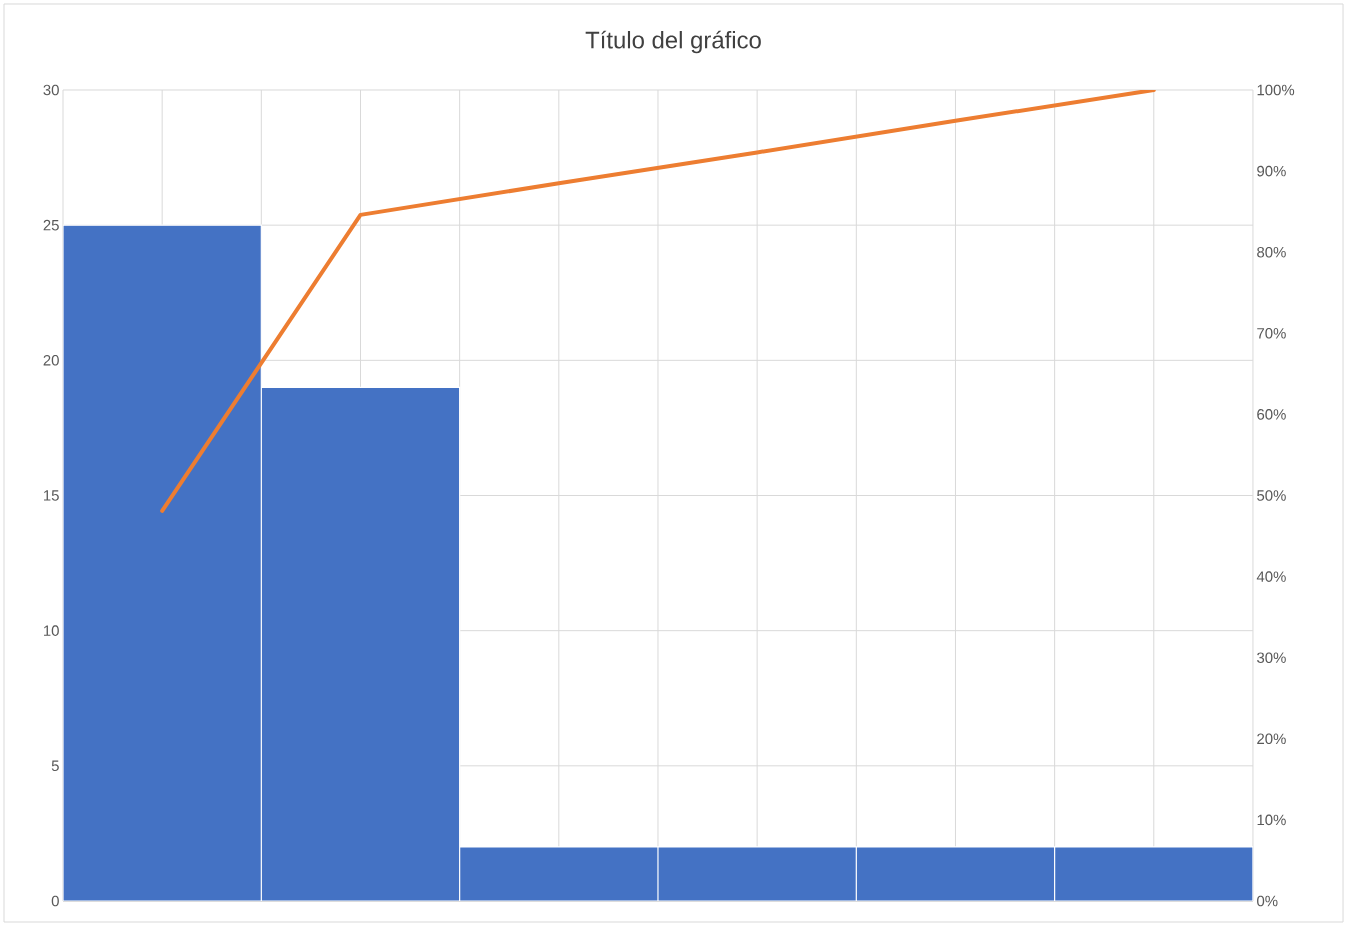 Image resolution: width=1347 pixels, height=926 pixels. Describe the element at coordinates (1271, 414) in the screenshot. I see `y2-tick-label: 60%` at that location.